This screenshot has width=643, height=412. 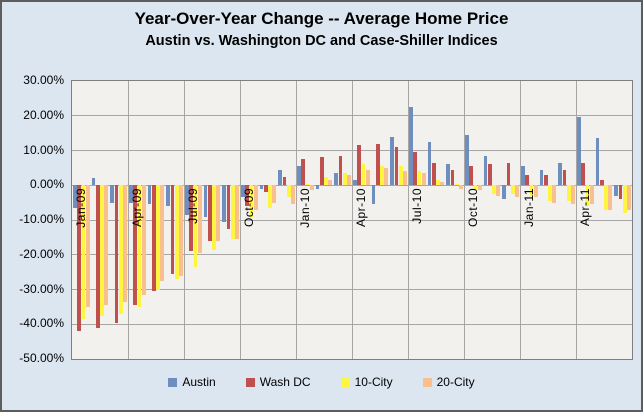 I want to click on legend-swatch-10-city, so click(x=345, y=382).